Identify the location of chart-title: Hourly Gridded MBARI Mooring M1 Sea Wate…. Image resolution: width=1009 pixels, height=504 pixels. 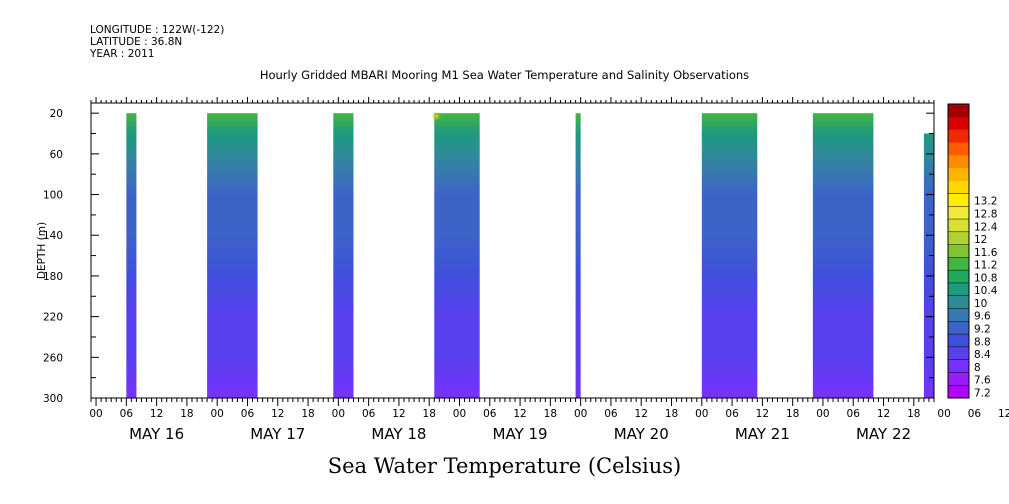
(504, 75).